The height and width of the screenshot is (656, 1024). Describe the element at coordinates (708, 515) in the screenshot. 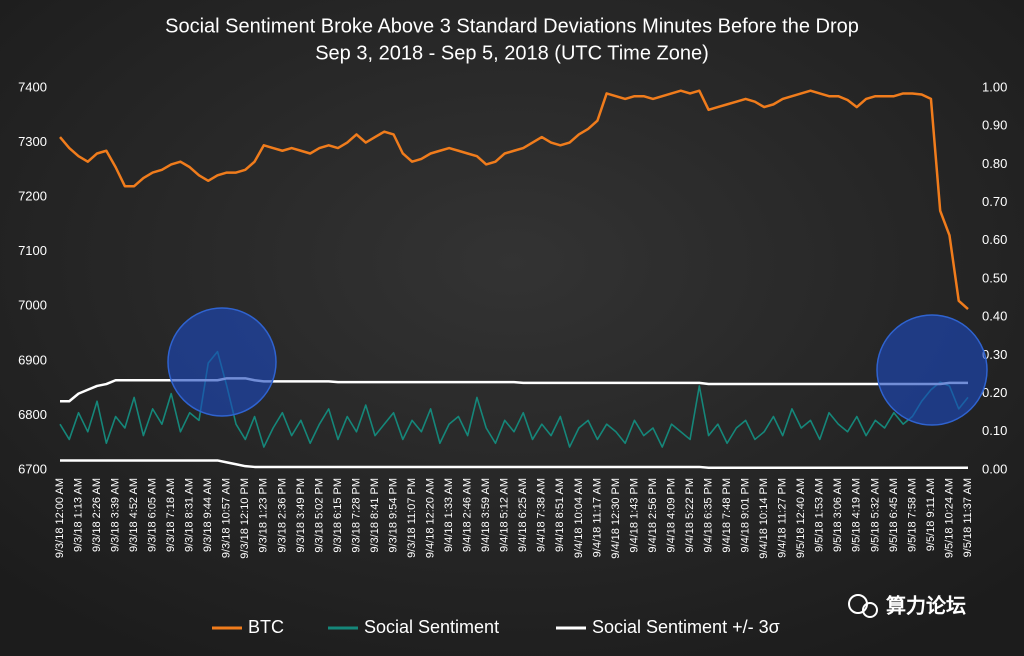

I see `x-tick-label: 9/4/18 6:35 PM` at that location.